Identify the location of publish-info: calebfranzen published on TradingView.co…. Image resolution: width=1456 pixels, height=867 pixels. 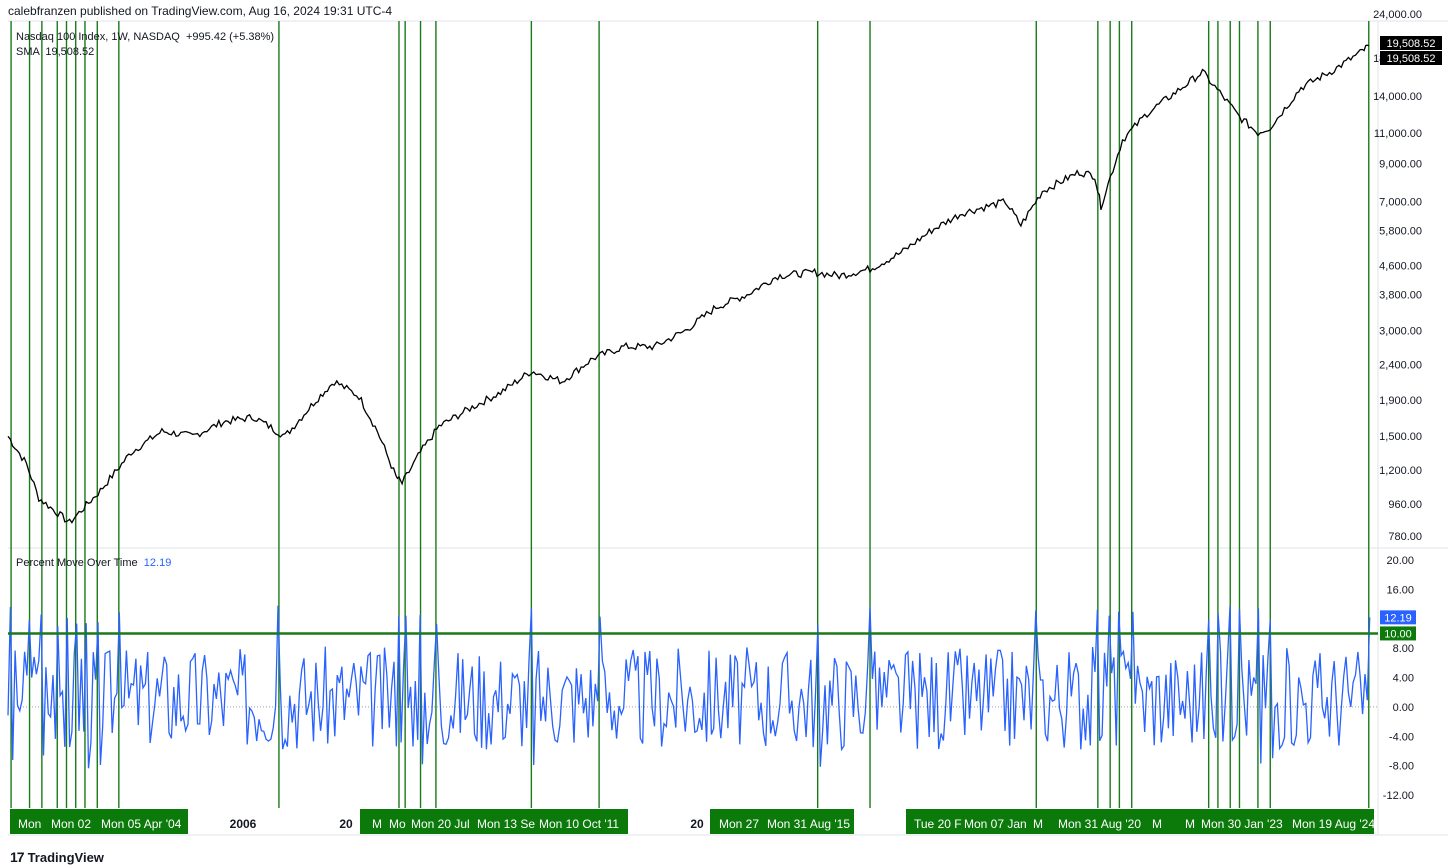
(200, 11).